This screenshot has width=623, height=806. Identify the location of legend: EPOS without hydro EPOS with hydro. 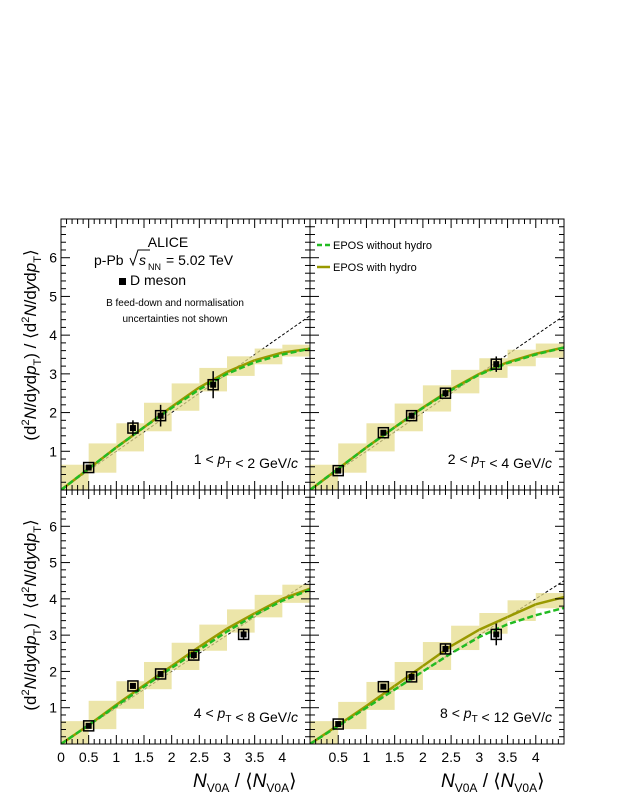
(374, 257).